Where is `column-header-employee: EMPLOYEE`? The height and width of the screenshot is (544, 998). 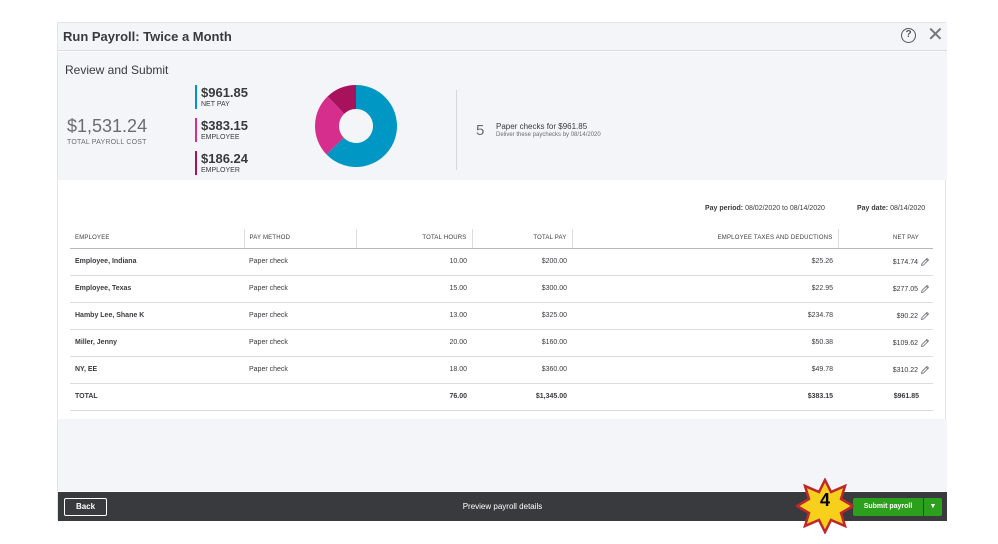 column-header-employee: EMPLOYEE is located at coordinates (157, 239).